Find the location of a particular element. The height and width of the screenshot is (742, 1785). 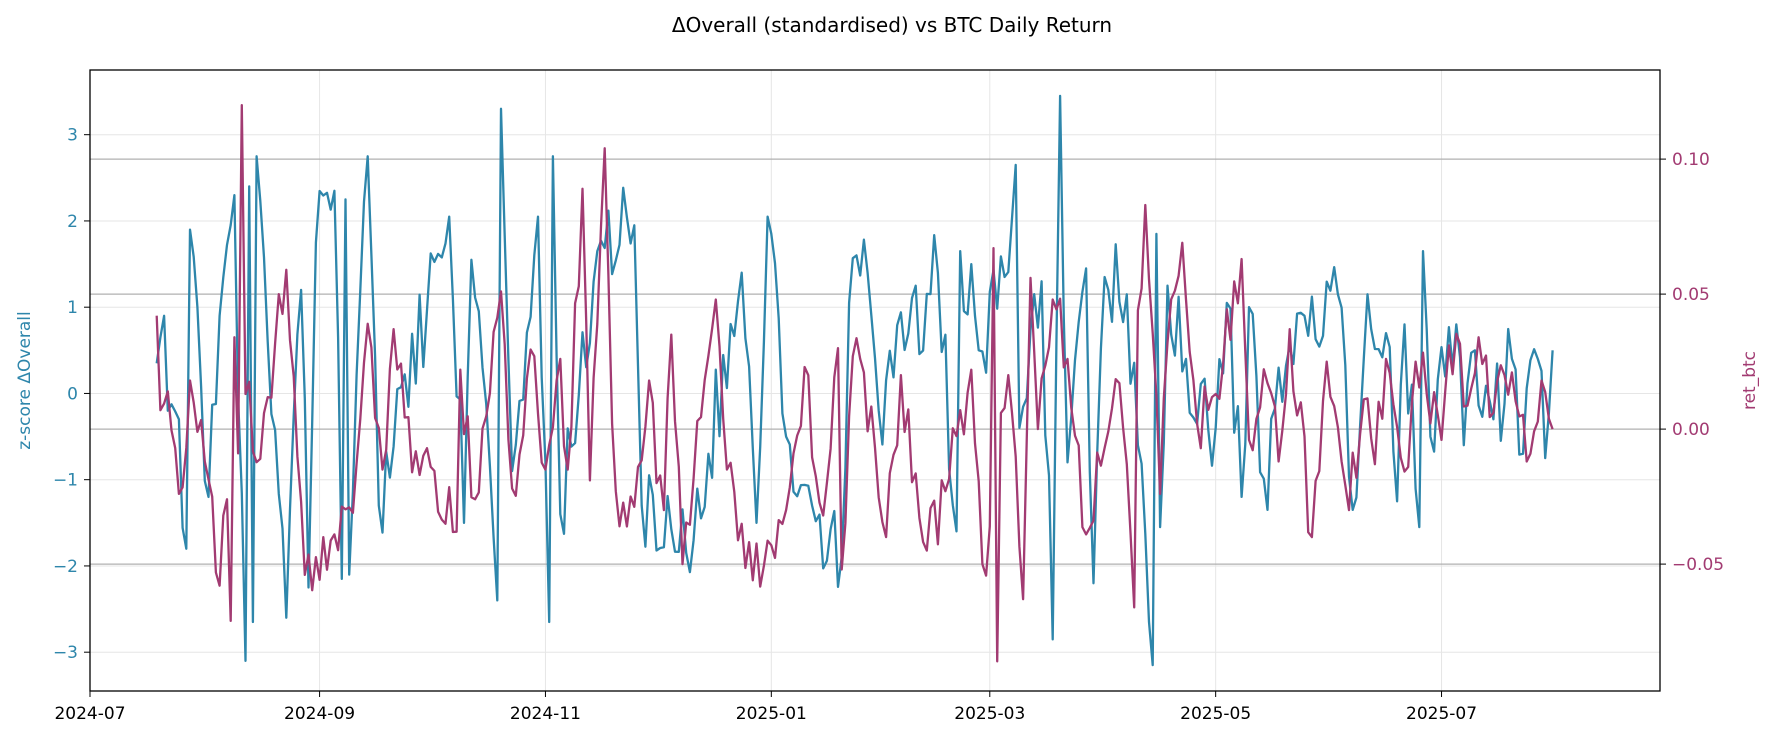

y-left-tick-label: 2 is located at coordinates (72, 222).